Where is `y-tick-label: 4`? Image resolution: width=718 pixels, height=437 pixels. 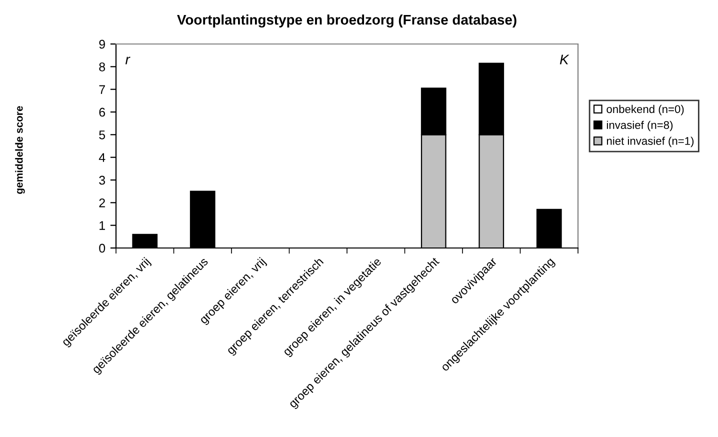 y-tick-label: 4 is located at coordinates (102, 157).